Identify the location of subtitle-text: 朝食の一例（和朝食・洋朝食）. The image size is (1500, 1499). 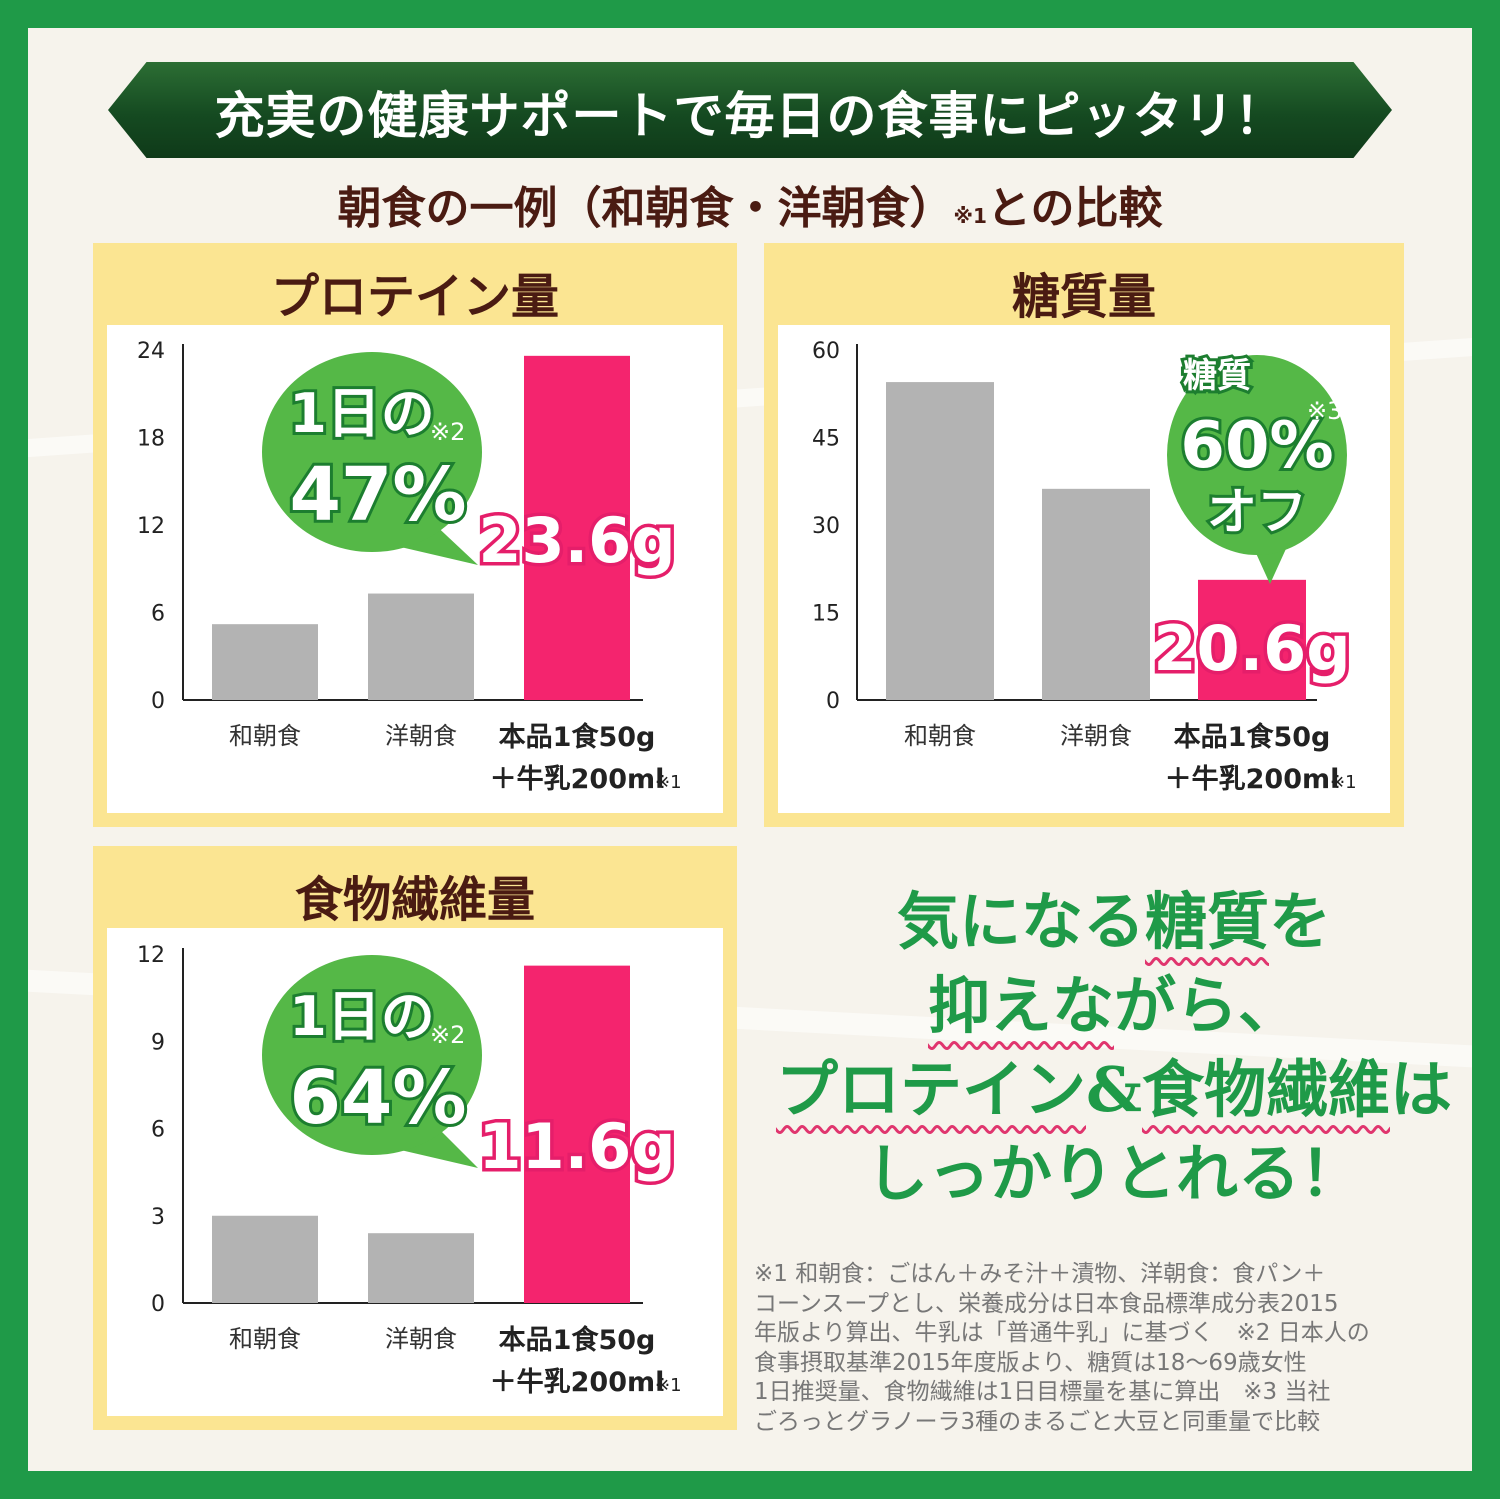
(645, 208).